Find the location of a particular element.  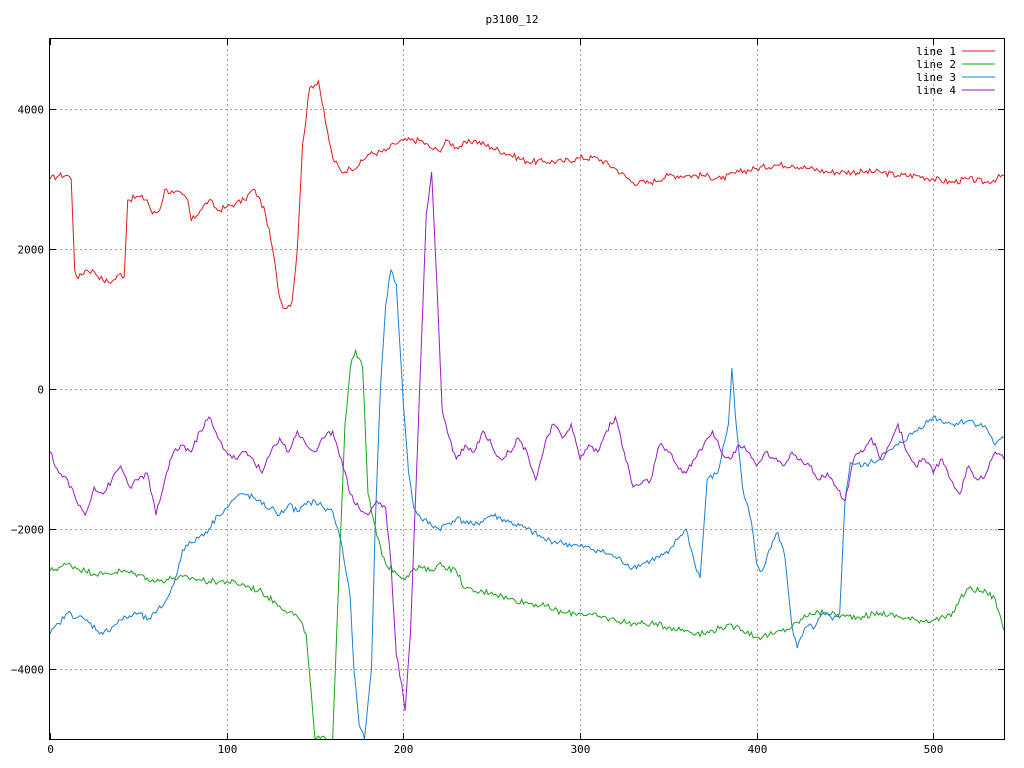

y-tick-label: 0 is located at coordinates (40, 390).